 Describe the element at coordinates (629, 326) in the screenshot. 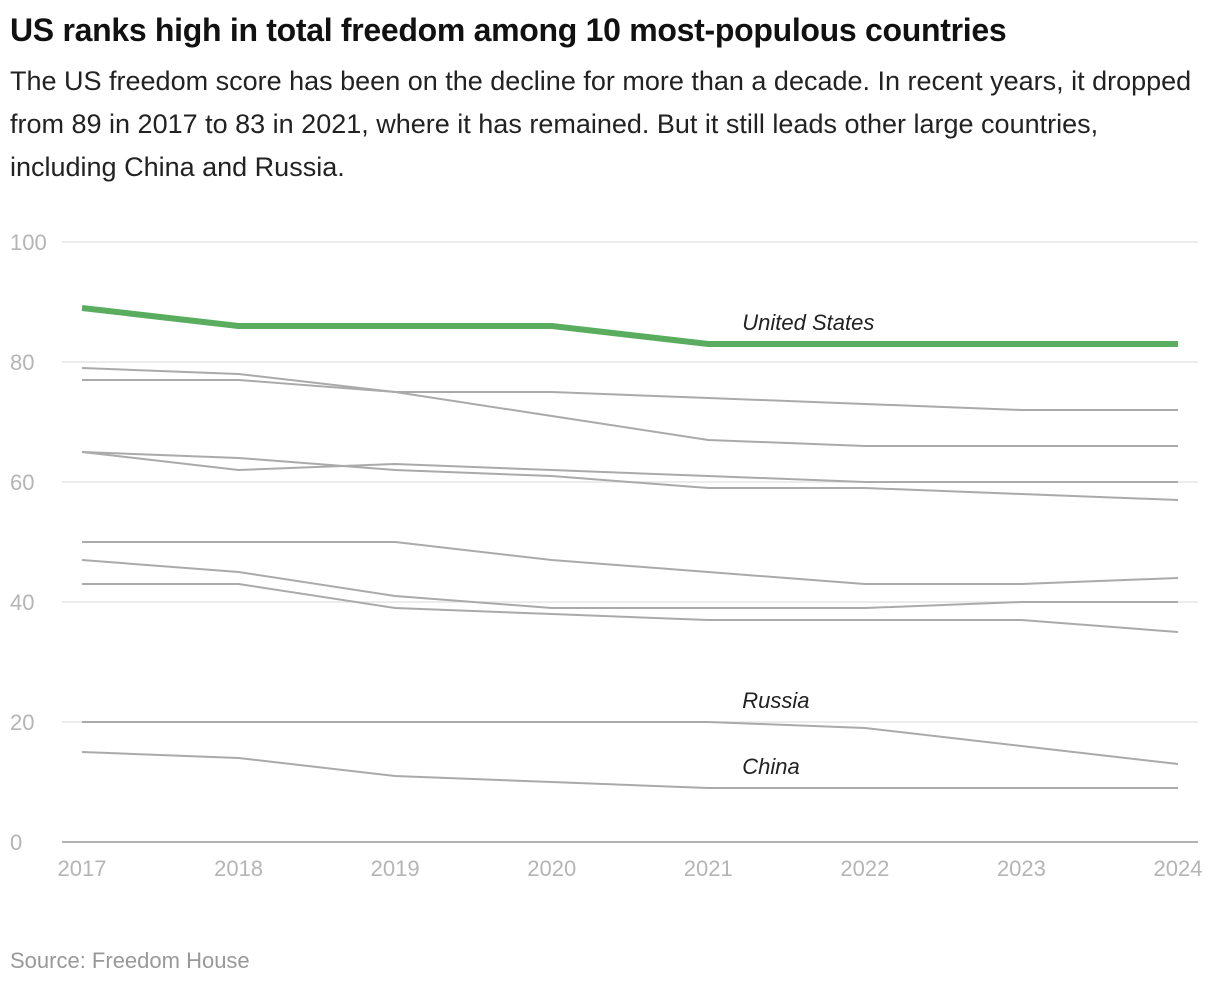

I see `series-line-united-states` at that location.